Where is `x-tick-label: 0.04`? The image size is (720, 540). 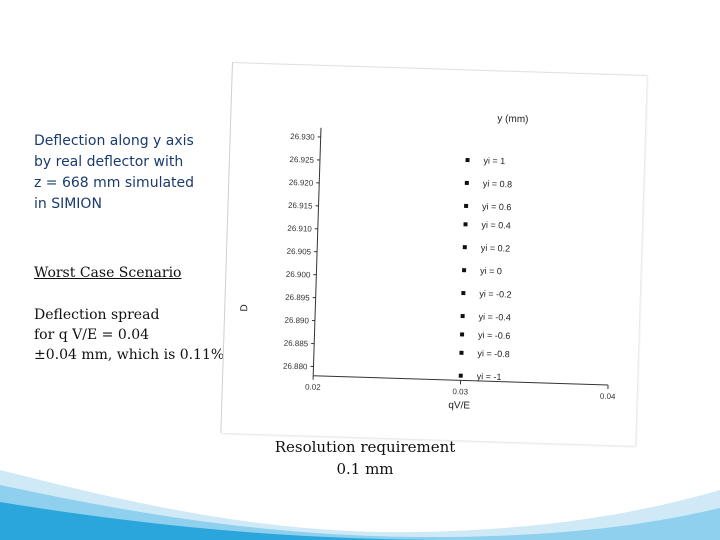
x-tick-label: 0.04 is located at coordinates (608, 397).